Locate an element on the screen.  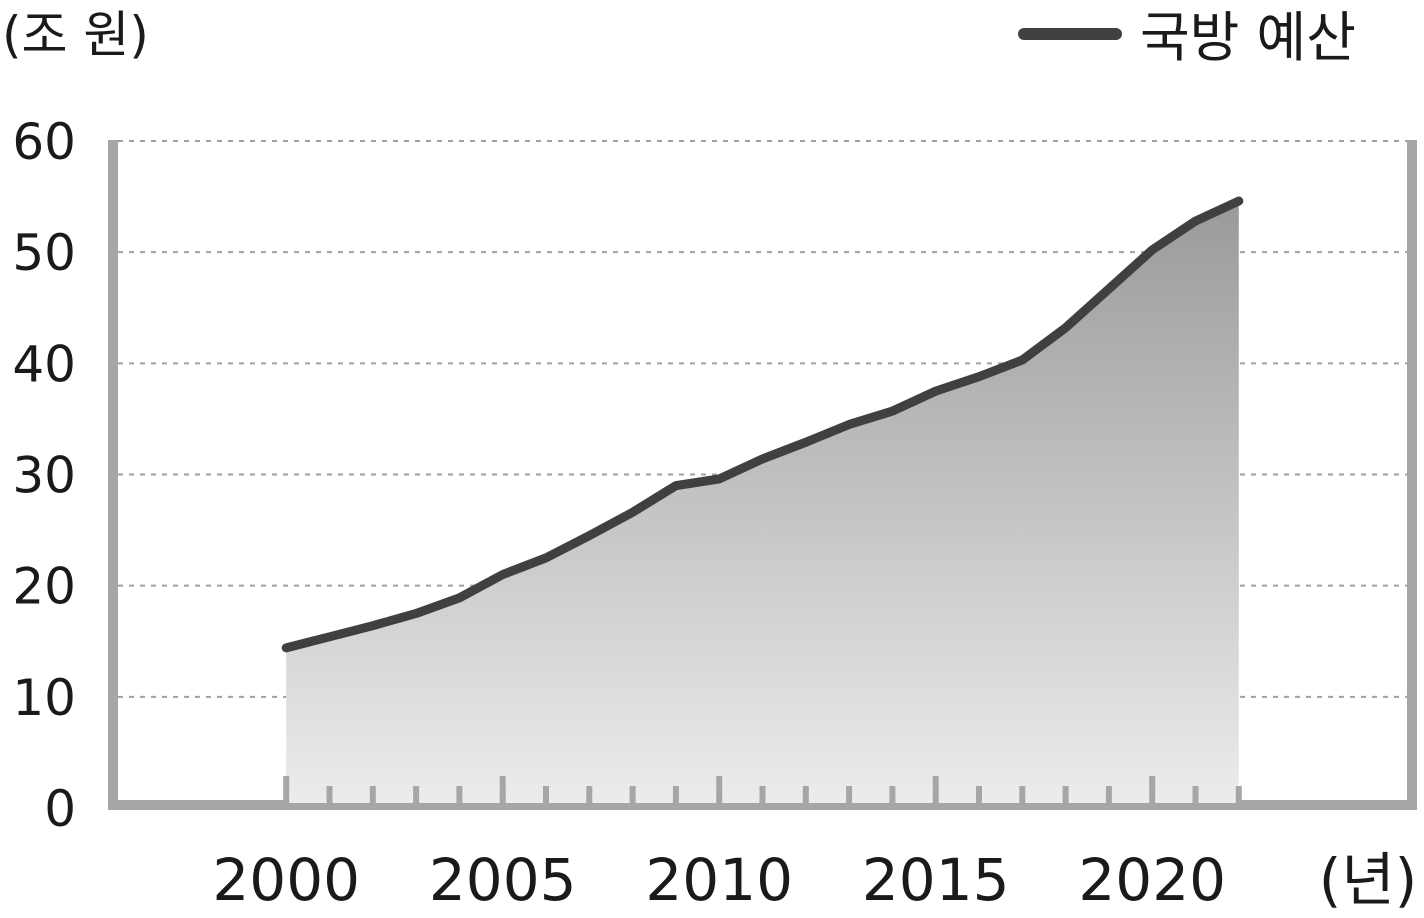
y-tick-label-30: 30 is located at coordinates (44, 476).